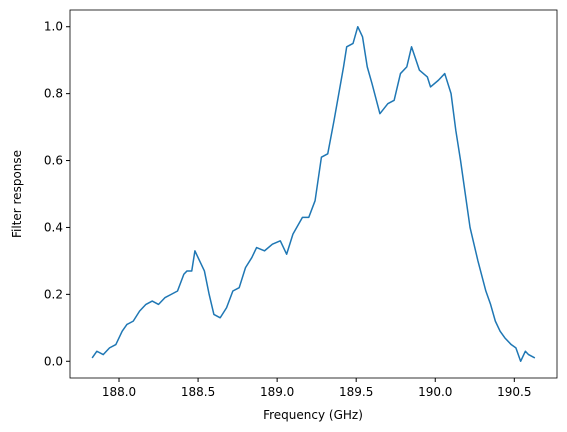  Describe the element at coordinates (53, 161) in the screenshot. I see `y-tick-label: 0.6` at that location.